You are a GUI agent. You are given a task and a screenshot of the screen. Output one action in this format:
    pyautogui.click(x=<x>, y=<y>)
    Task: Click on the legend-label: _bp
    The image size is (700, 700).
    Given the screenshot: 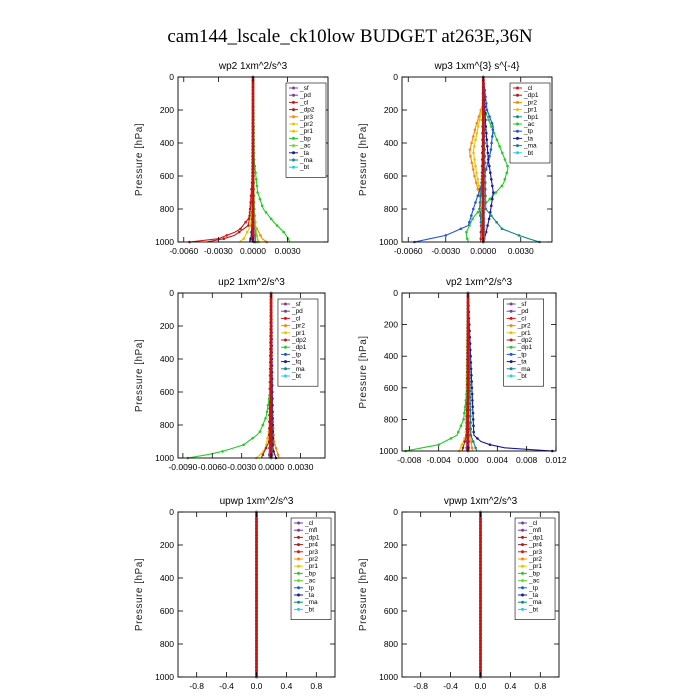 What is the action you would take?
    pyautogui.click(x=534, y=573)
    